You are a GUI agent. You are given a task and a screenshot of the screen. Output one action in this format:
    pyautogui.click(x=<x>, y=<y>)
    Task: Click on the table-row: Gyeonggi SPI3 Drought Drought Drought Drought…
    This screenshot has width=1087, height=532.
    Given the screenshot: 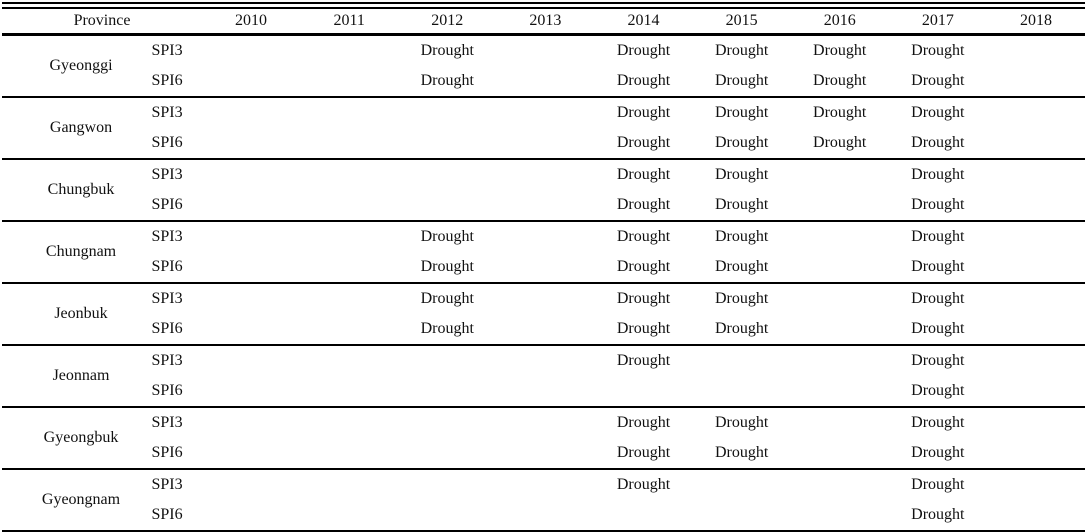 What is the action you would take?
    pyautogui.click(x=543, y=65)
    